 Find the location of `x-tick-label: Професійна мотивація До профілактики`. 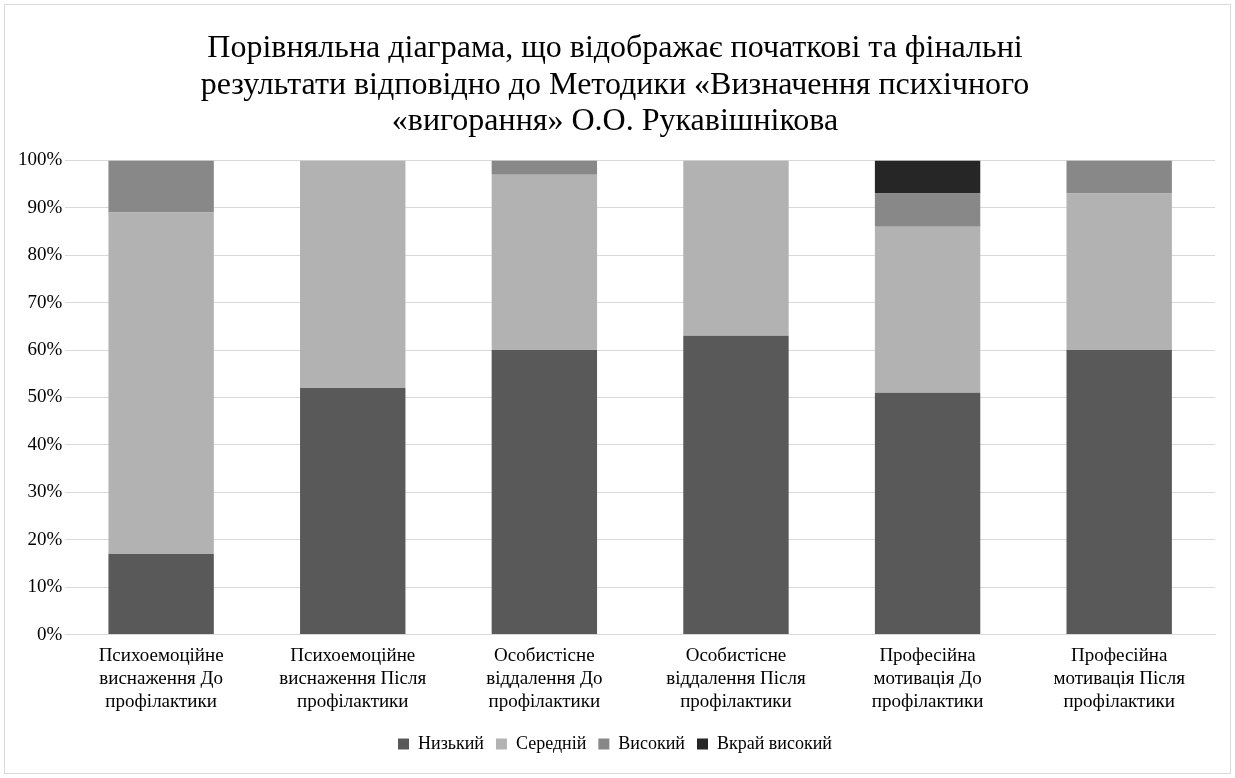

x-tick-label: Професійна мотивація До профілактики is located at coordinates (927, 677).